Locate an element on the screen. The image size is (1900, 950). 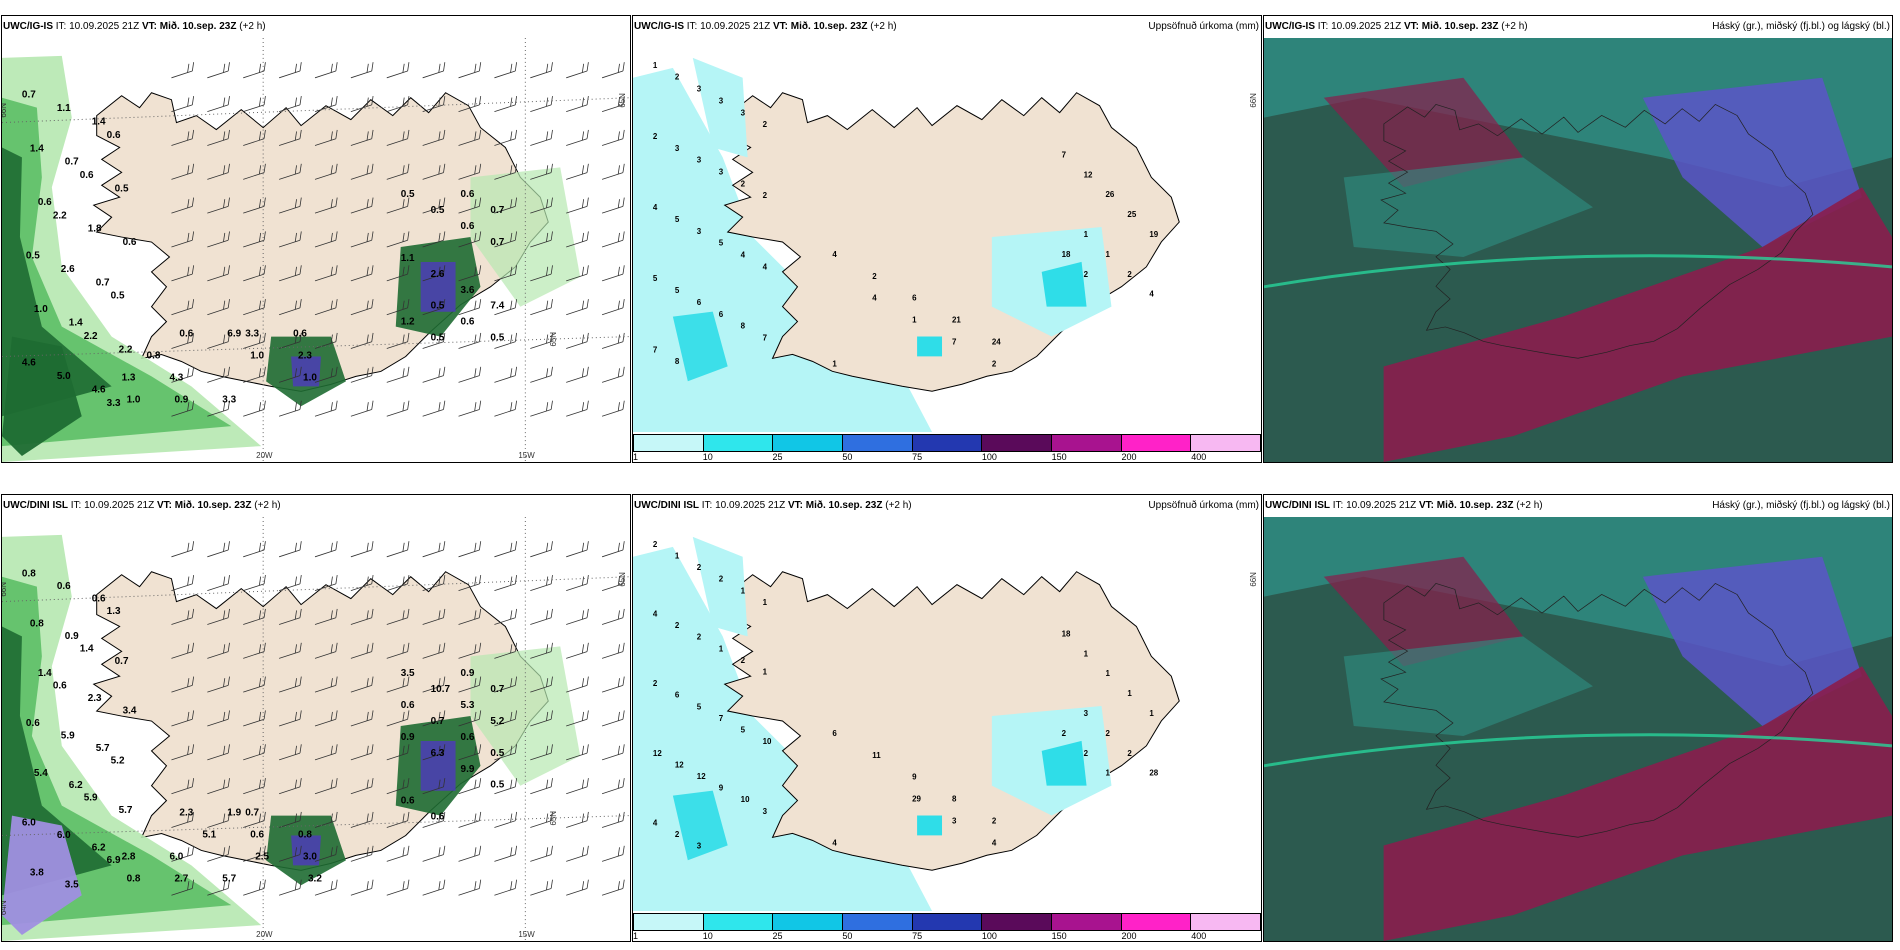
it-label: IT: is located at coordinates (1338, 505).